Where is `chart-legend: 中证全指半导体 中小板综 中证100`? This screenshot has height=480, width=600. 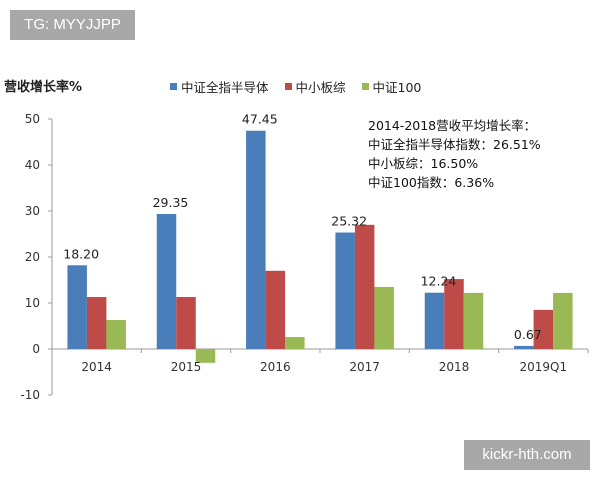 chart-legend: 中证全指半导体 中小板综 中证100 is located at coordinates (295, 86).